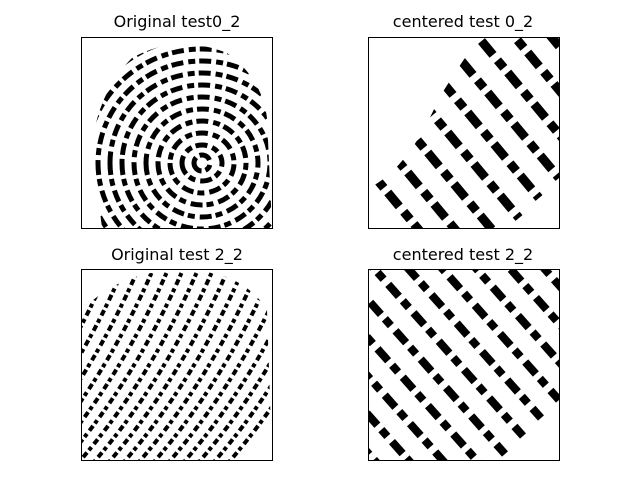 Image resolution: width=640 pixels, height=480 pixels. Describe the element at coordinates (177, 365) in the screenshot. I see `fingerprint-image-original-test2` at that location.